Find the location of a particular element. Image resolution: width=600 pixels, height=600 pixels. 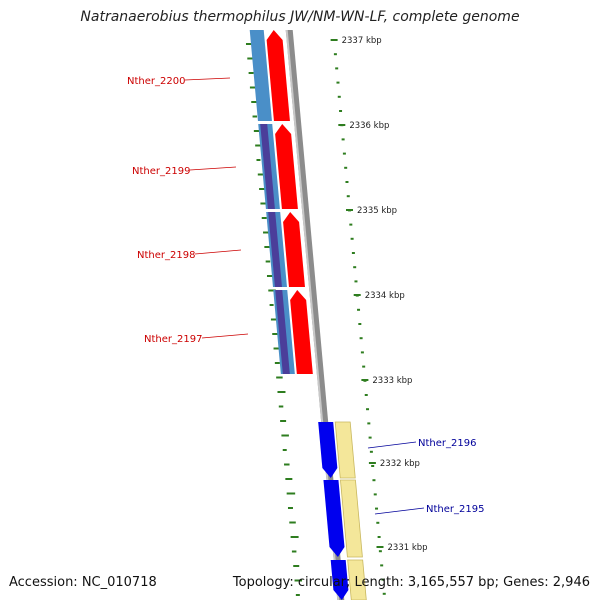

ruler-label: 2333 kbp is located at coordinates (392, 381).